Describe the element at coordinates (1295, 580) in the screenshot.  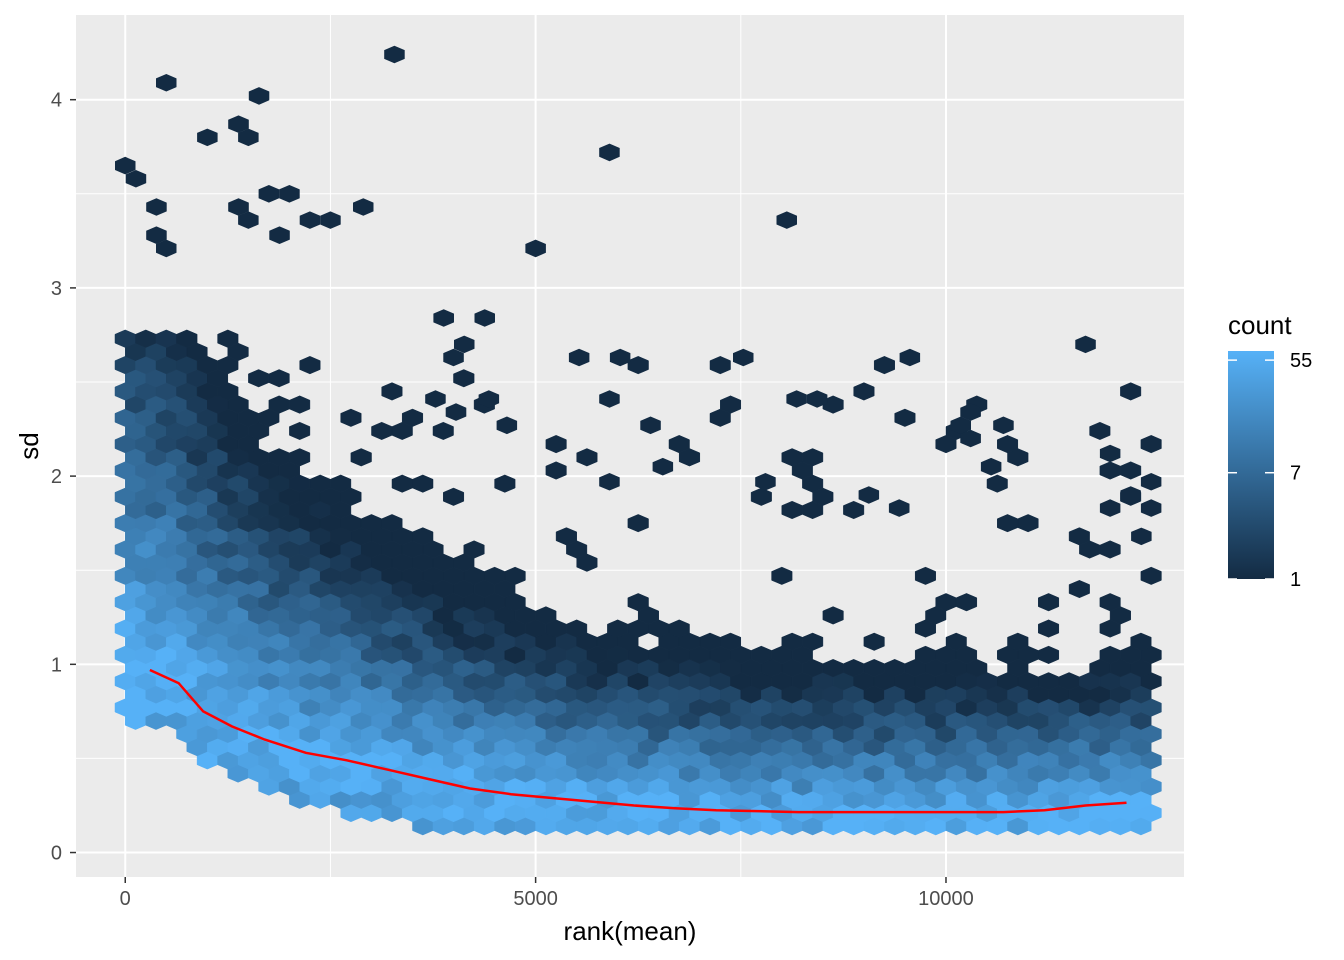
I see `legend-break-label: 1` at that location.